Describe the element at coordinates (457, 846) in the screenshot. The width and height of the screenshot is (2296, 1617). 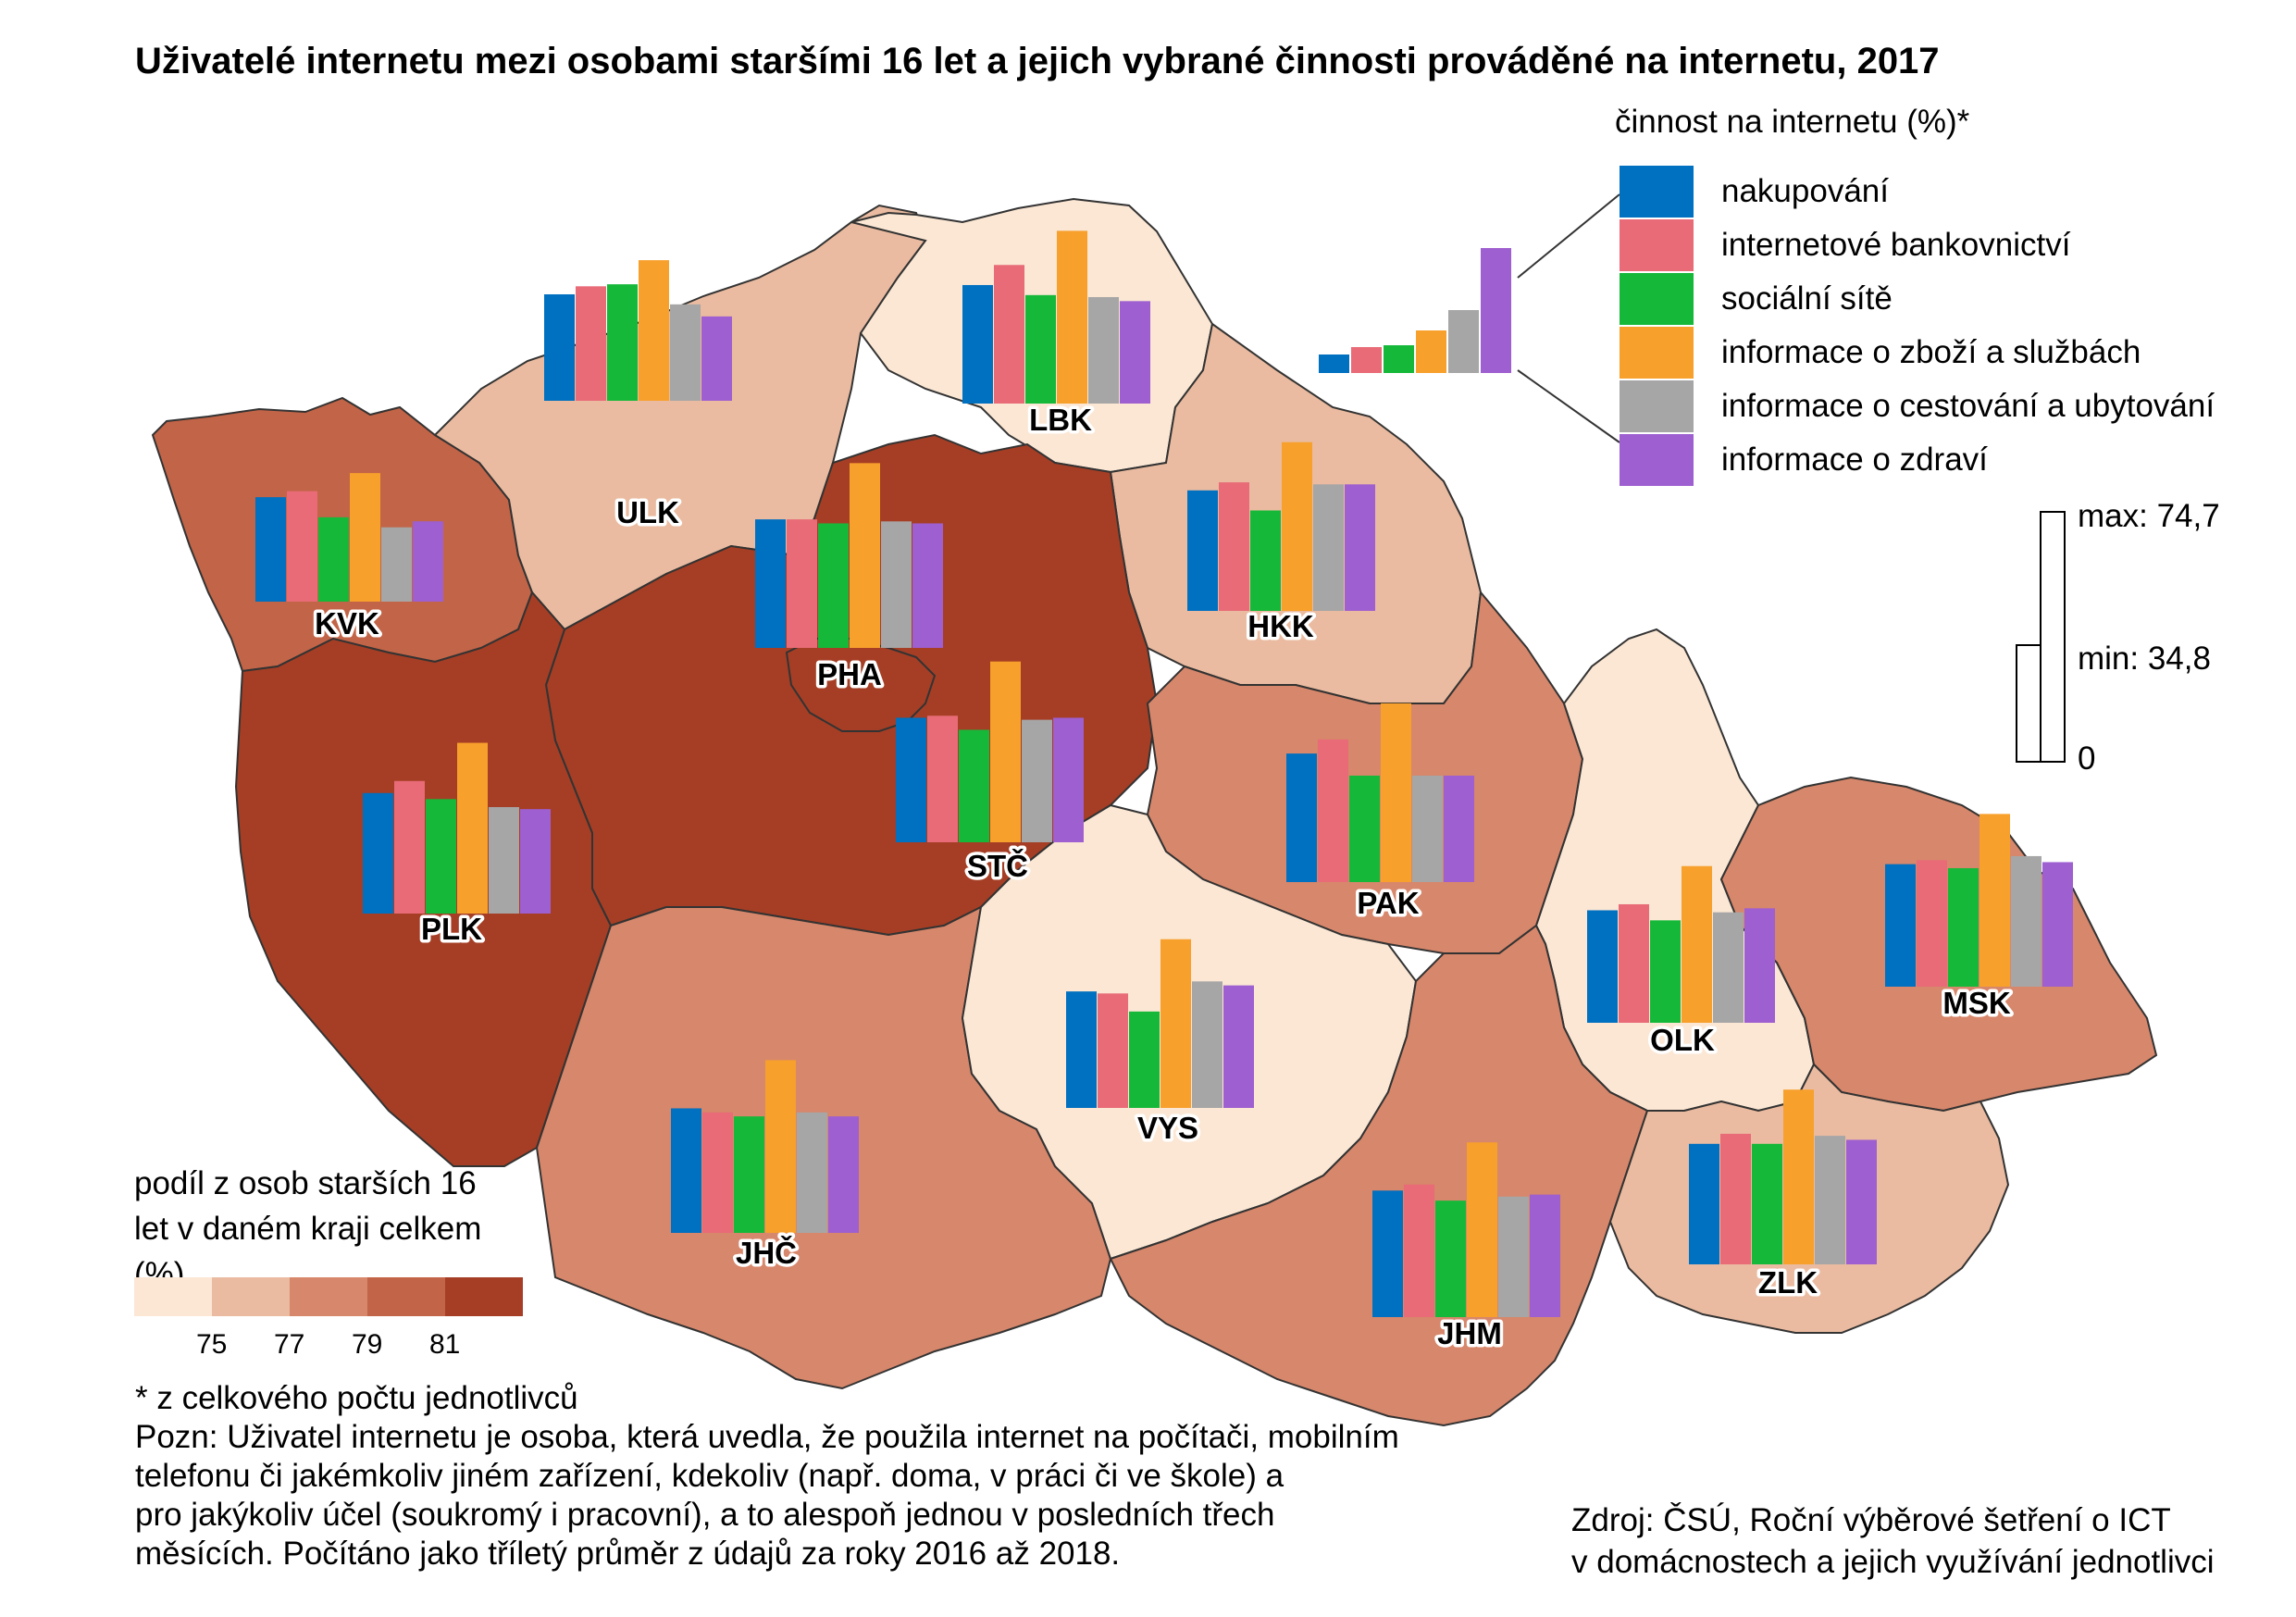
I see `region-chart-plk: PLK` at that location.